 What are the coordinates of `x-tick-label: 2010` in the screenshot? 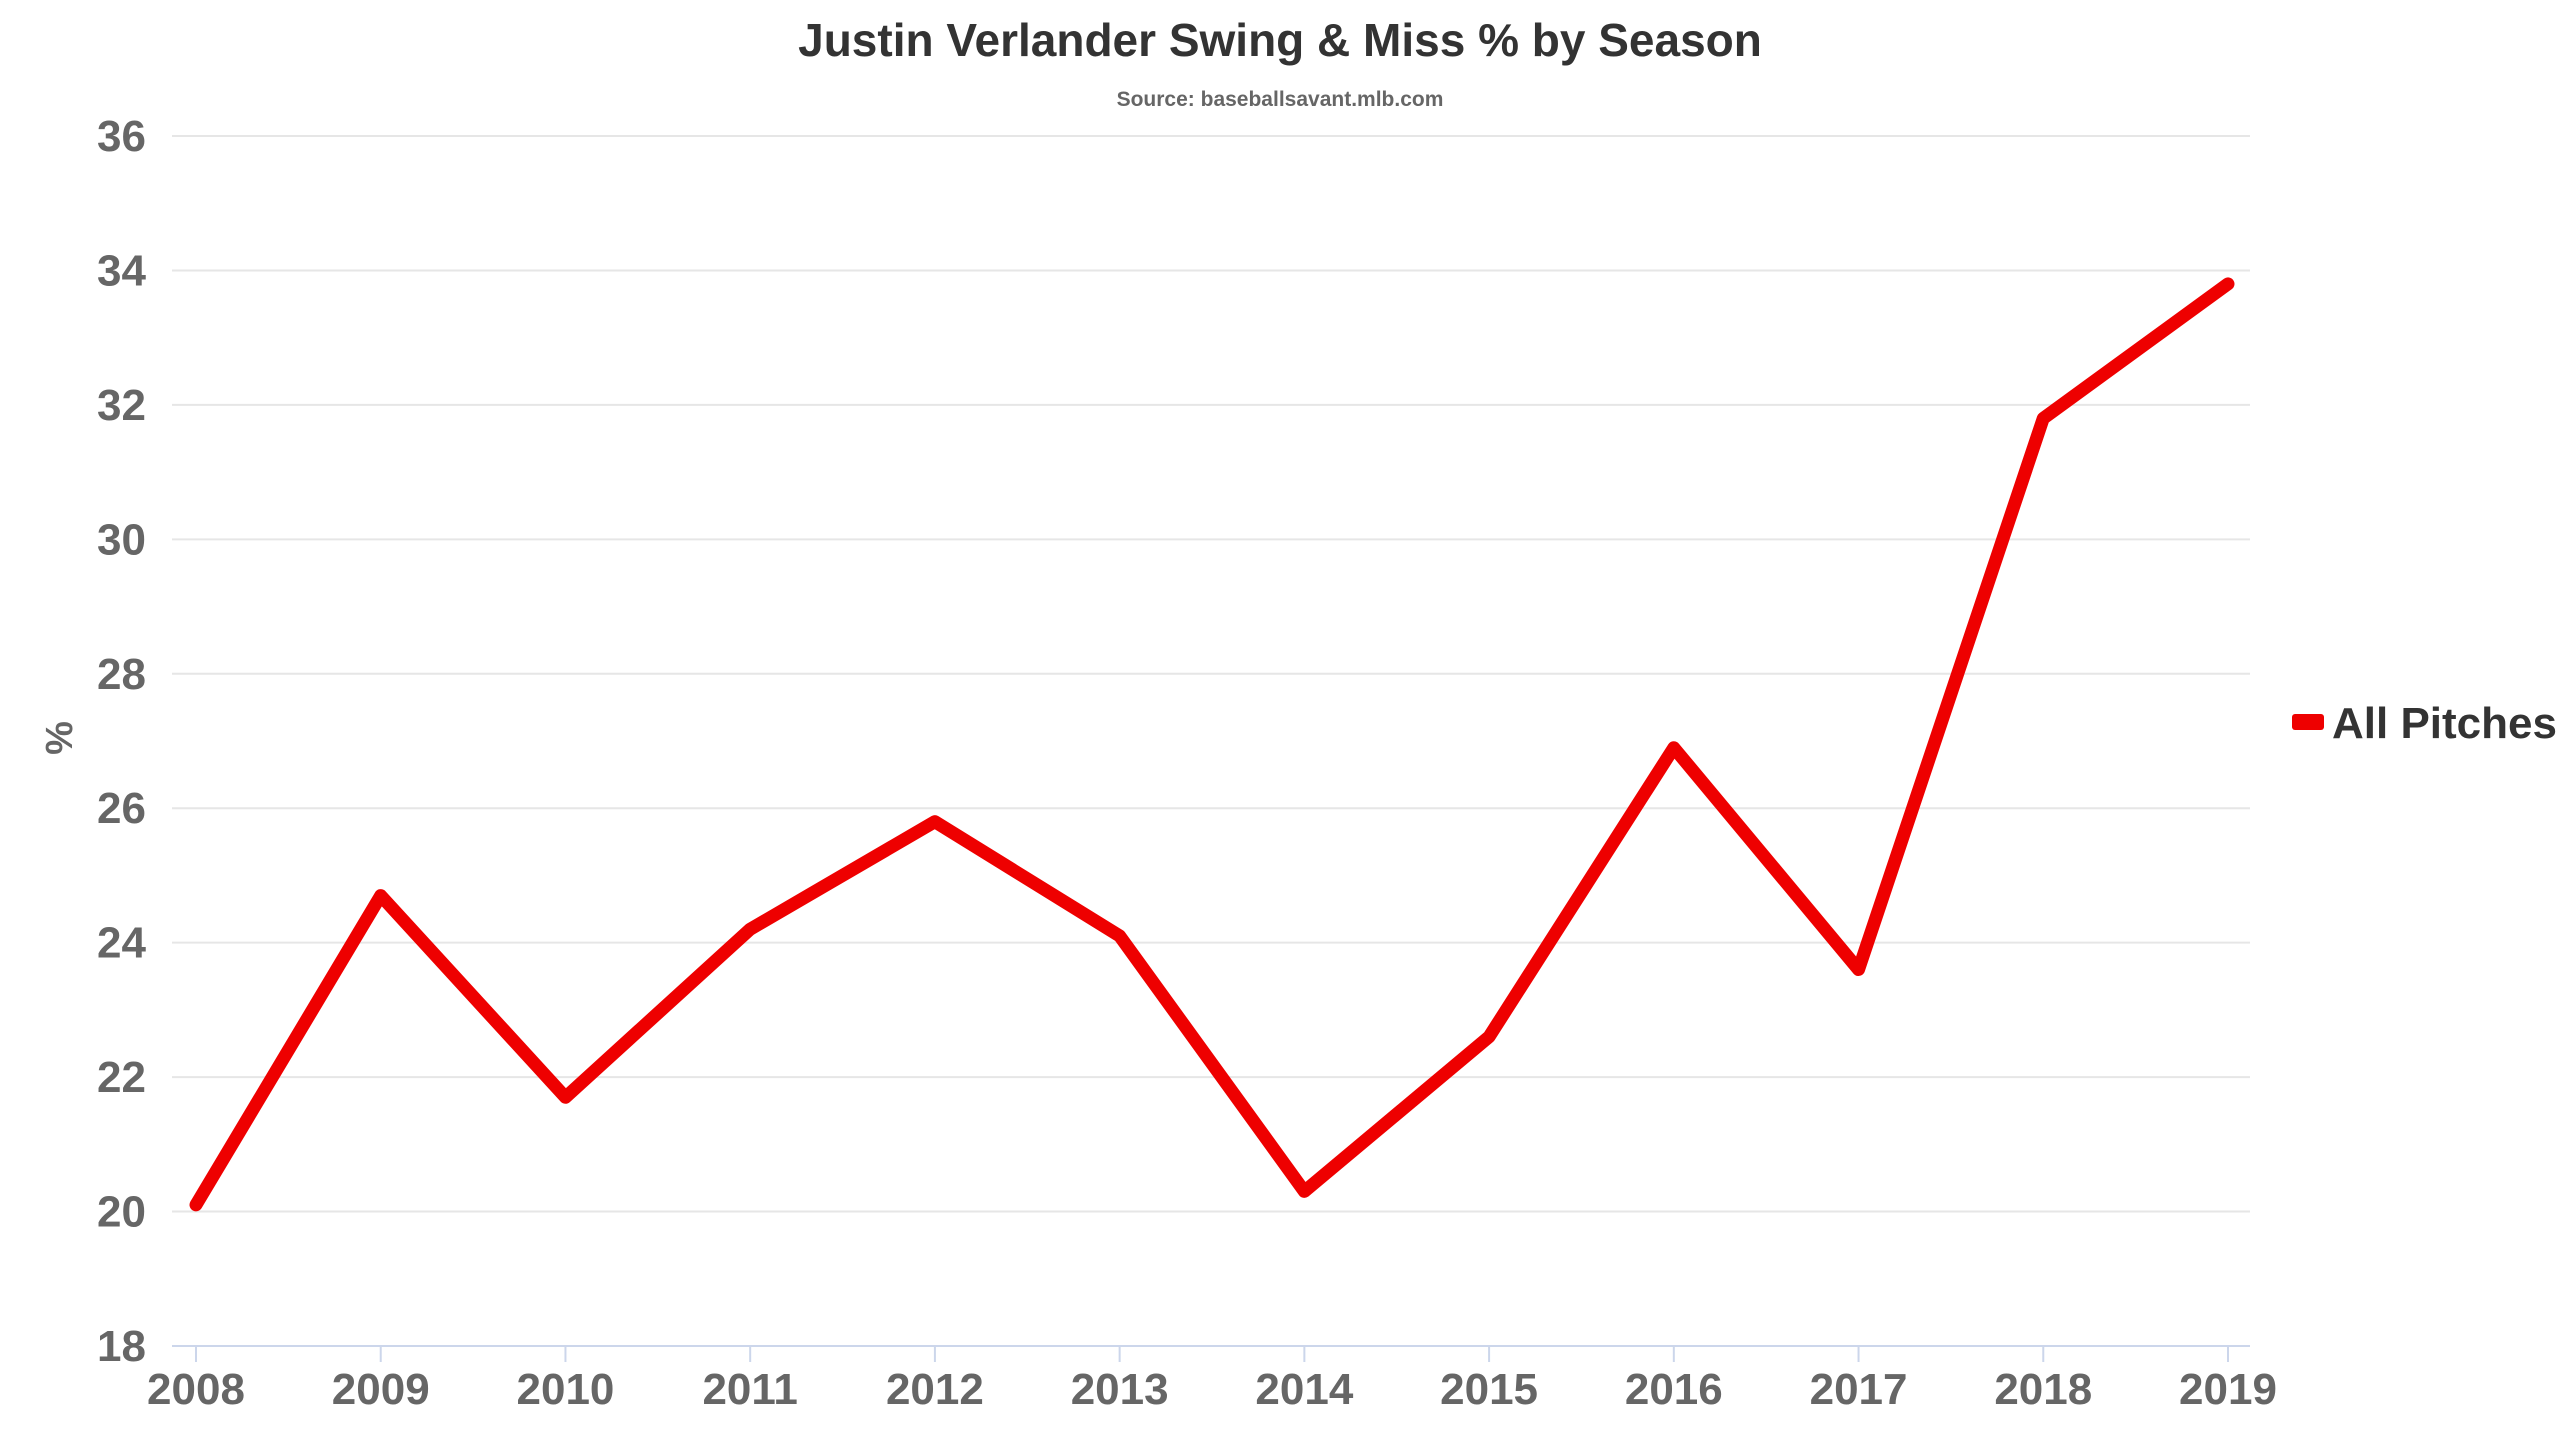 It's located at (566, 1389).